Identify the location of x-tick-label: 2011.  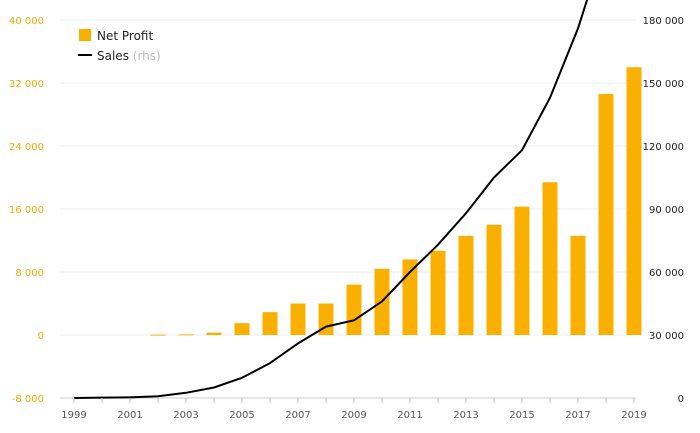
(409, 415).